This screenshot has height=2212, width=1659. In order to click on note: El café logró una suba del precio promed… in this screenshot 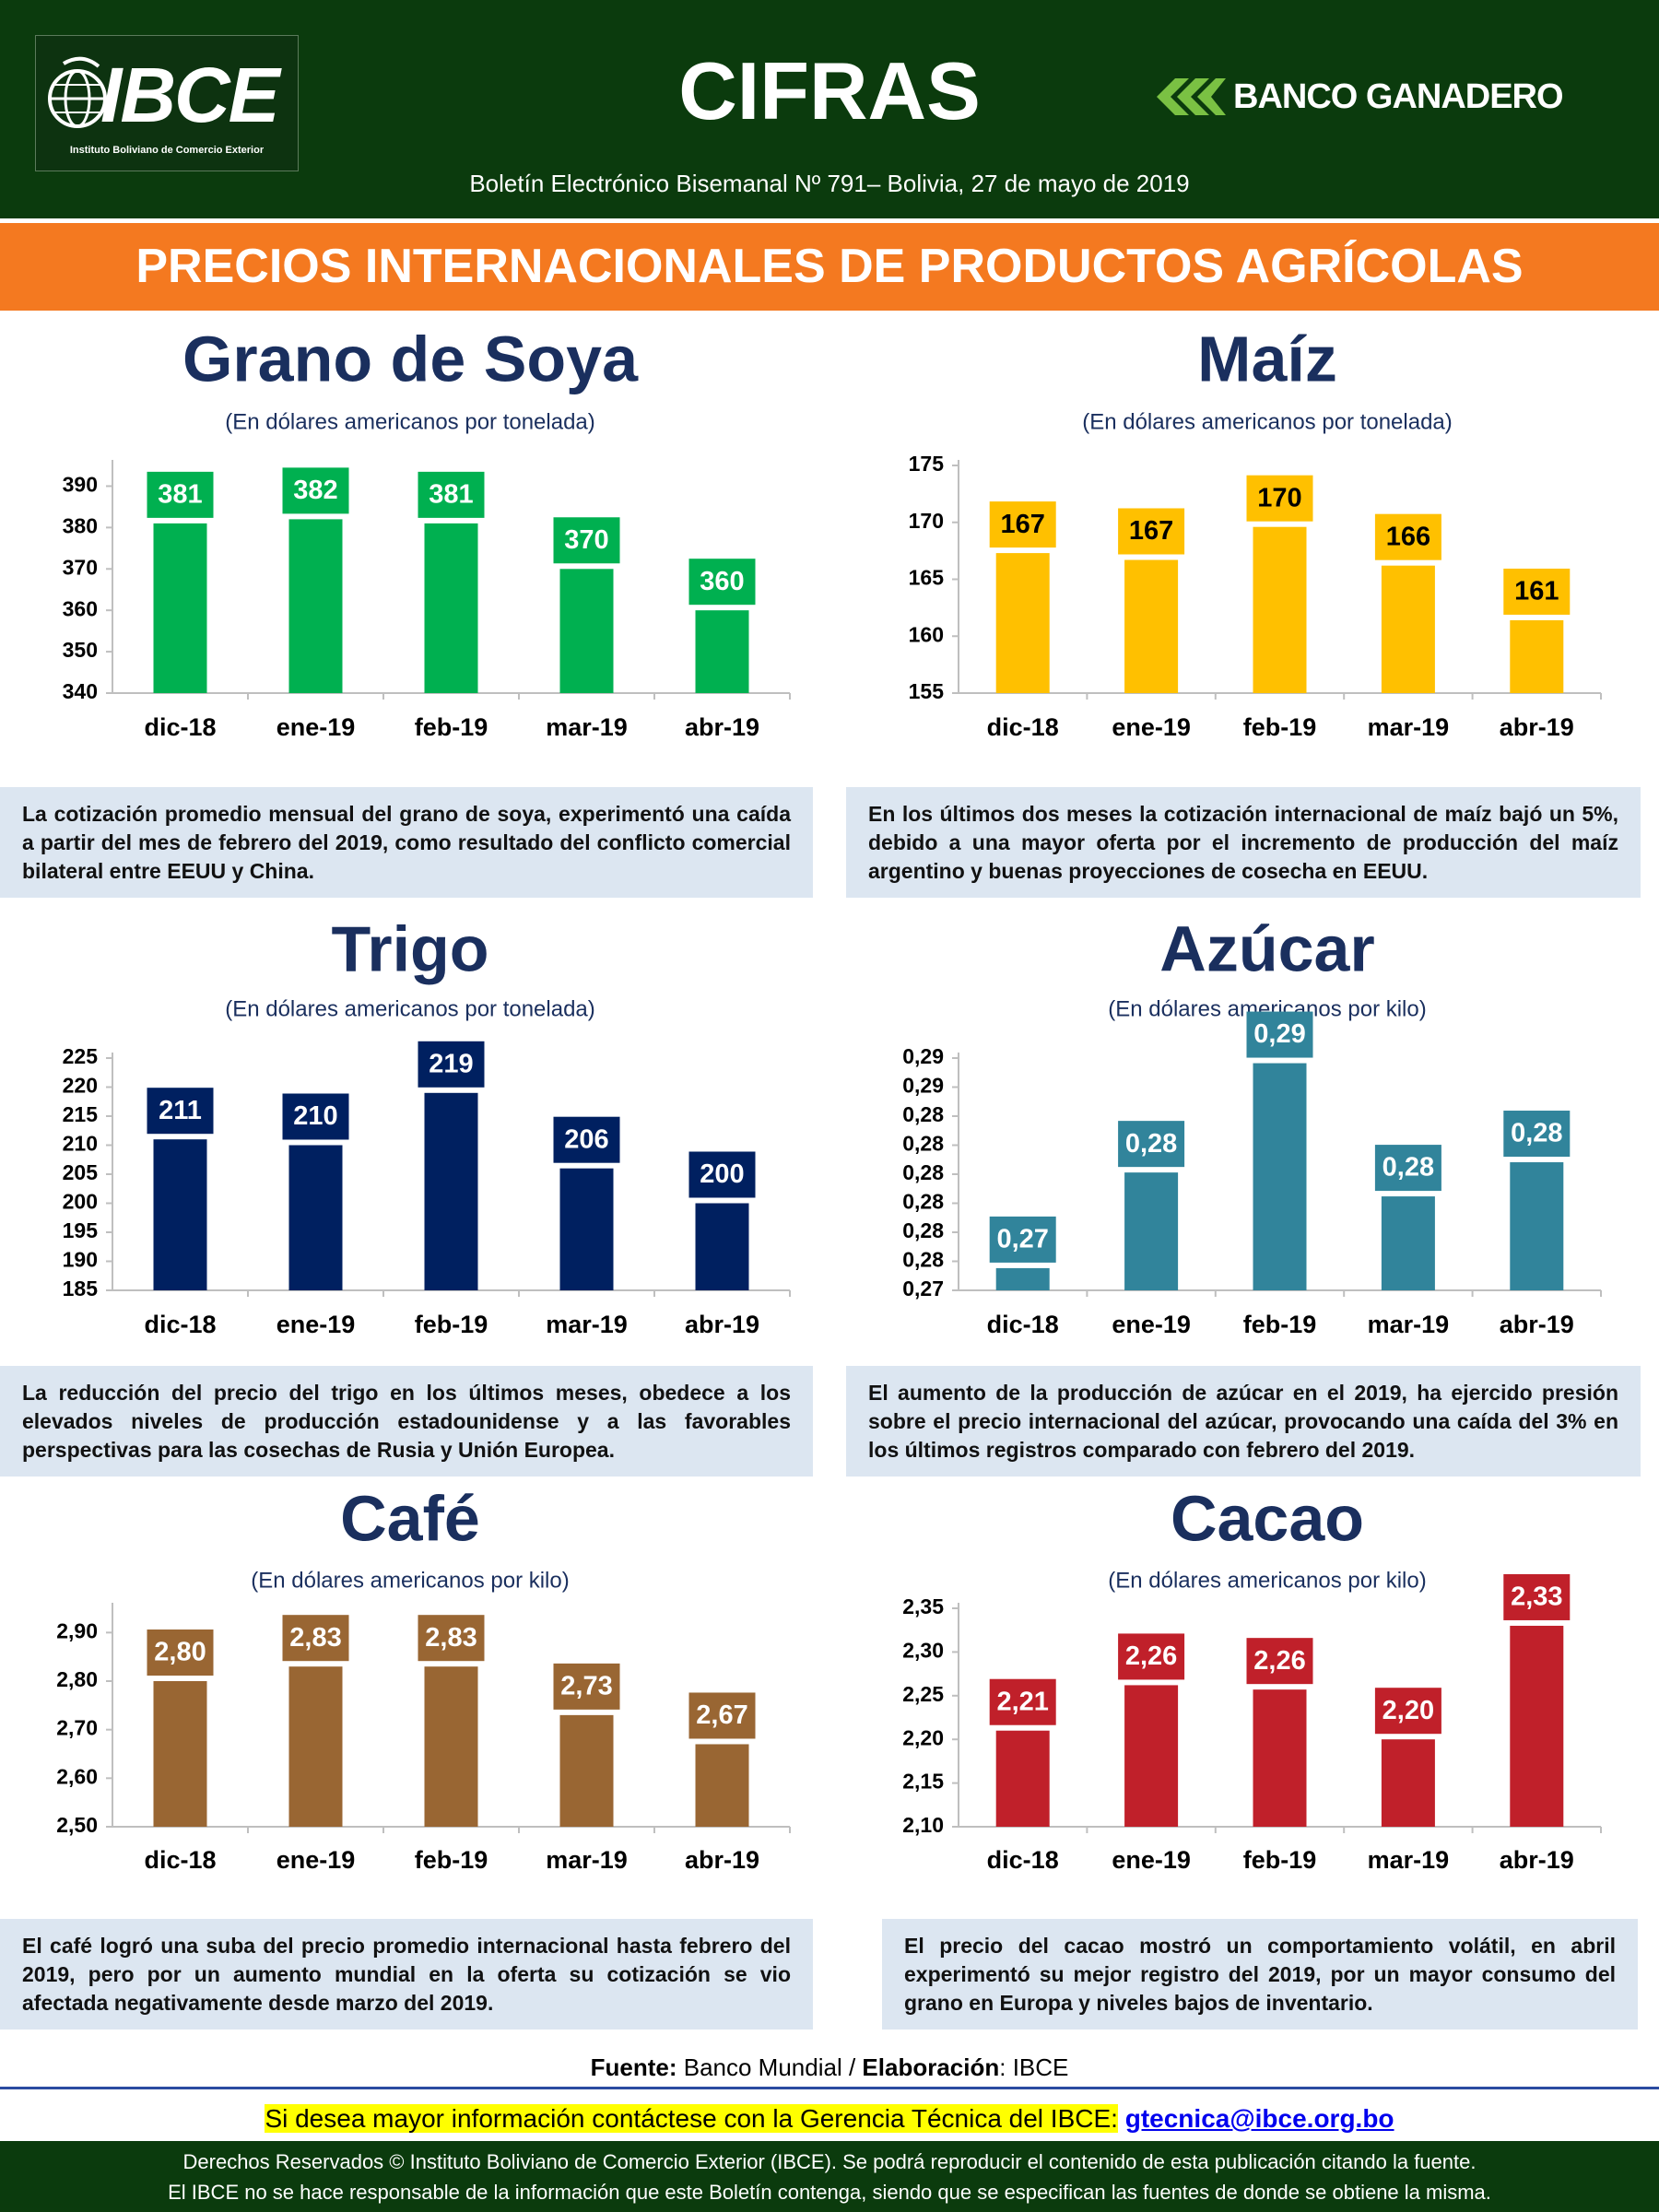, I will do `click(406, 1974)`.